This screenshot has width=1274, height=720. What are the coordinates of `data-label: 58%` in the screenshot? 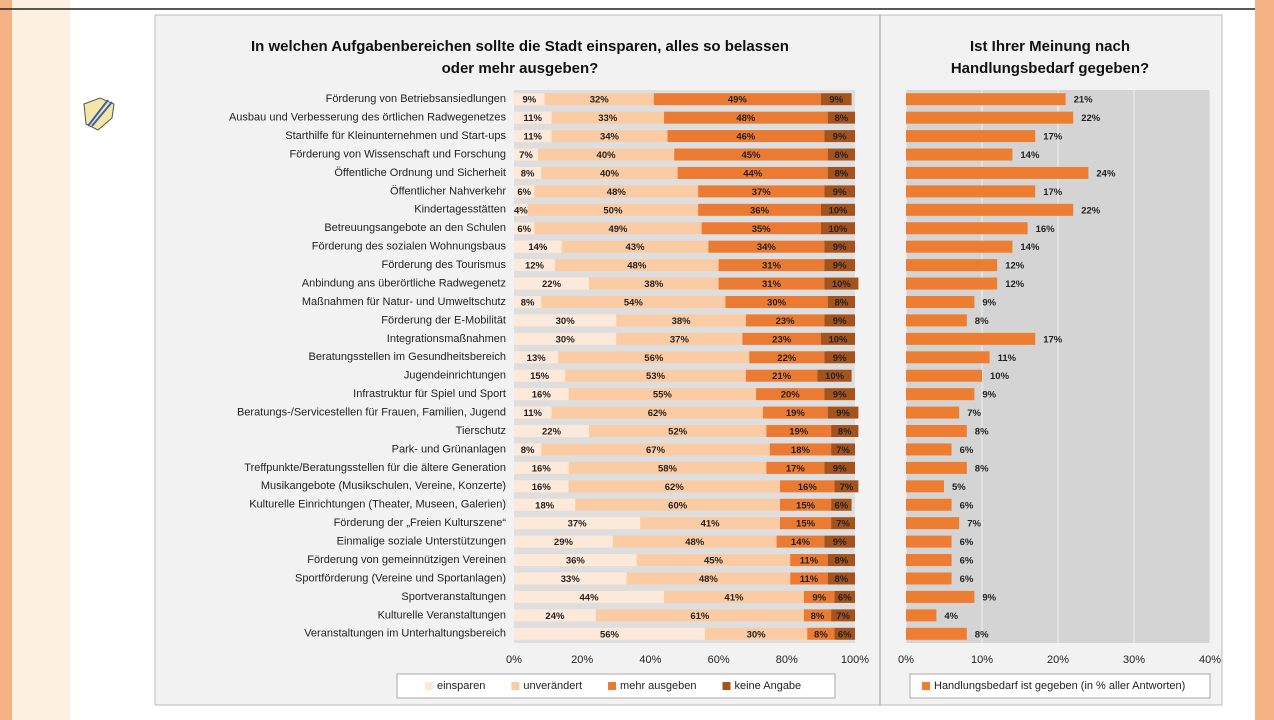 It's located at (668, 468).